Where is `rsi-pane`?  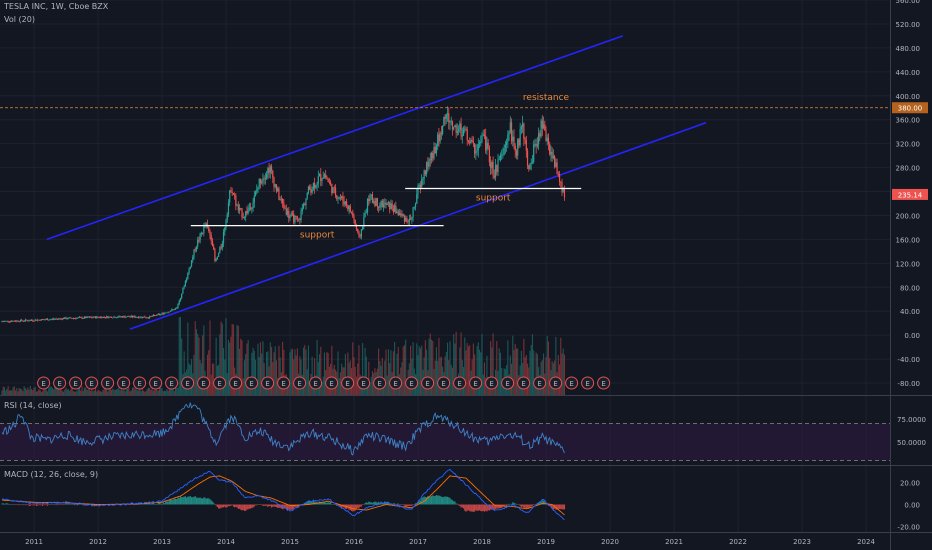 rsi-pane is located at coordinates (445, 431).